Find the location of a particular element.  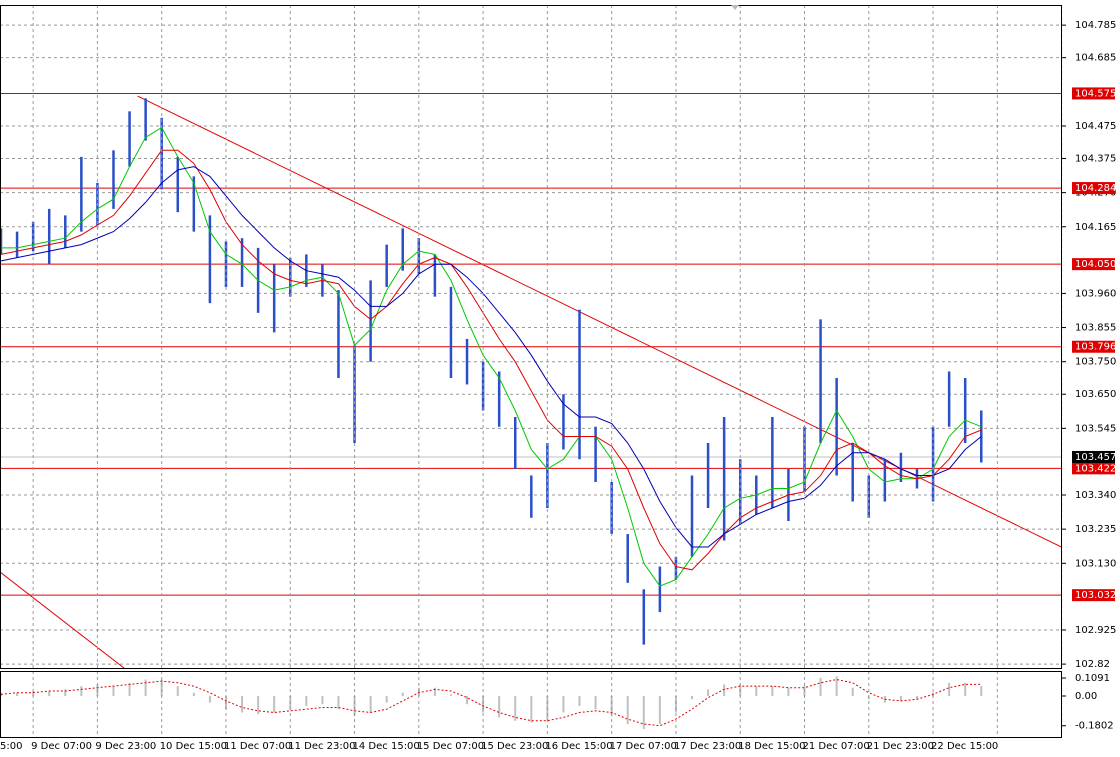

y-tick-label: 103.545 is located at coordinates (1095, 428).